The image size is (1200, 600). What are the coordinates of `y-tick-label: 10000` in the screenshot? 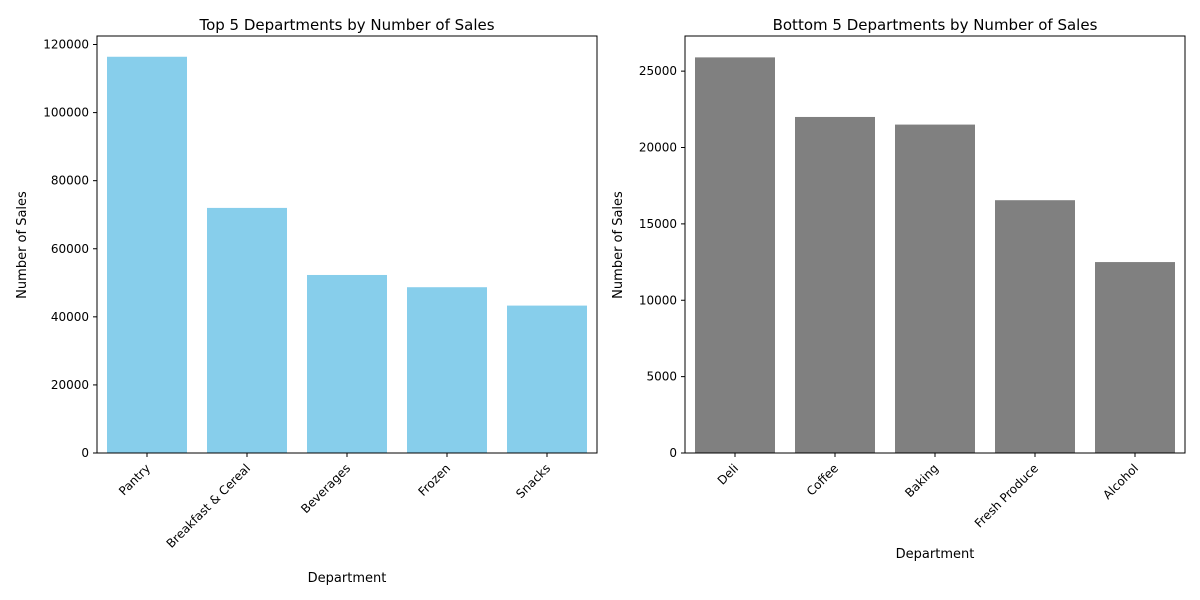 It's located at (658, 300).